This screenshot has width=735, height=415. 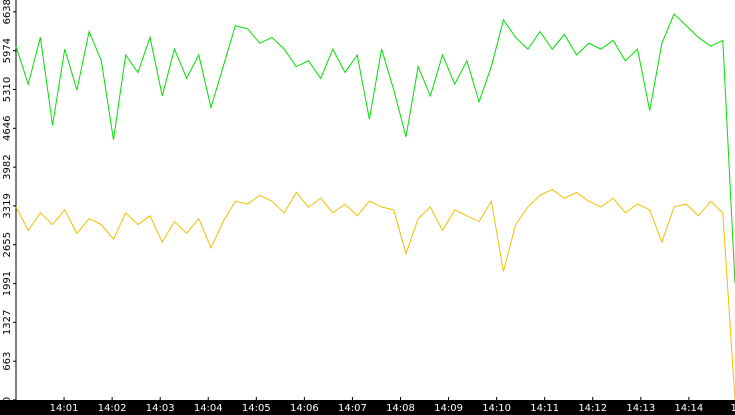 I want to click on x-tick-label: 14:04, so click(x=208, y=408).